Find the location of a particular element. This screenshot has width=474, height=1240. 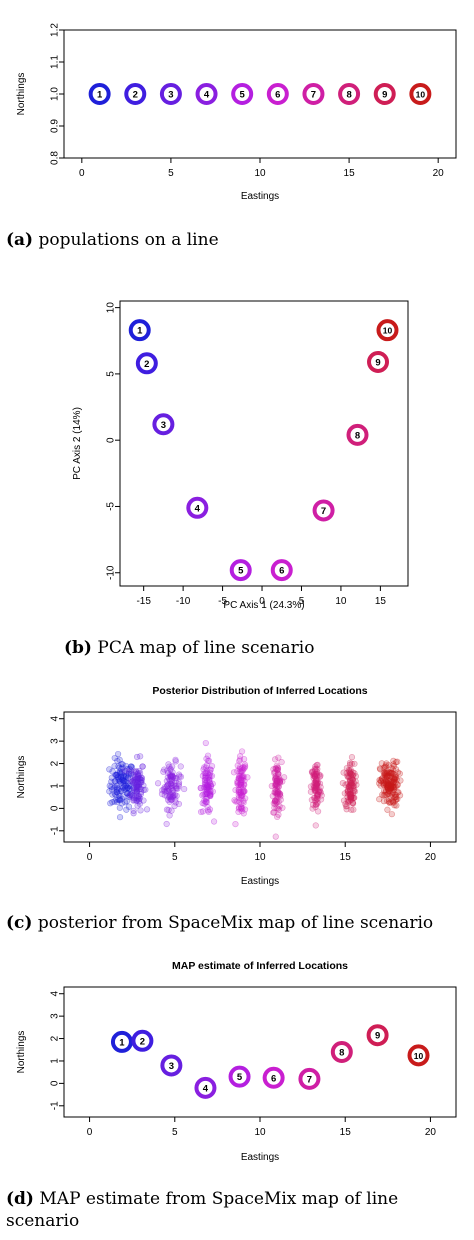

population-point-9: 9 is located at coordinates (377, 1035).